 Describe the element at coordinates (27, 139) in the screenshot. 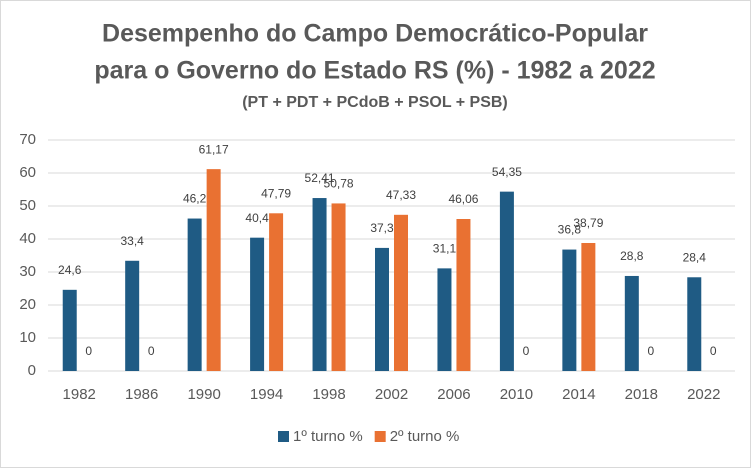

I see `y-tick-label: 70` at that location.